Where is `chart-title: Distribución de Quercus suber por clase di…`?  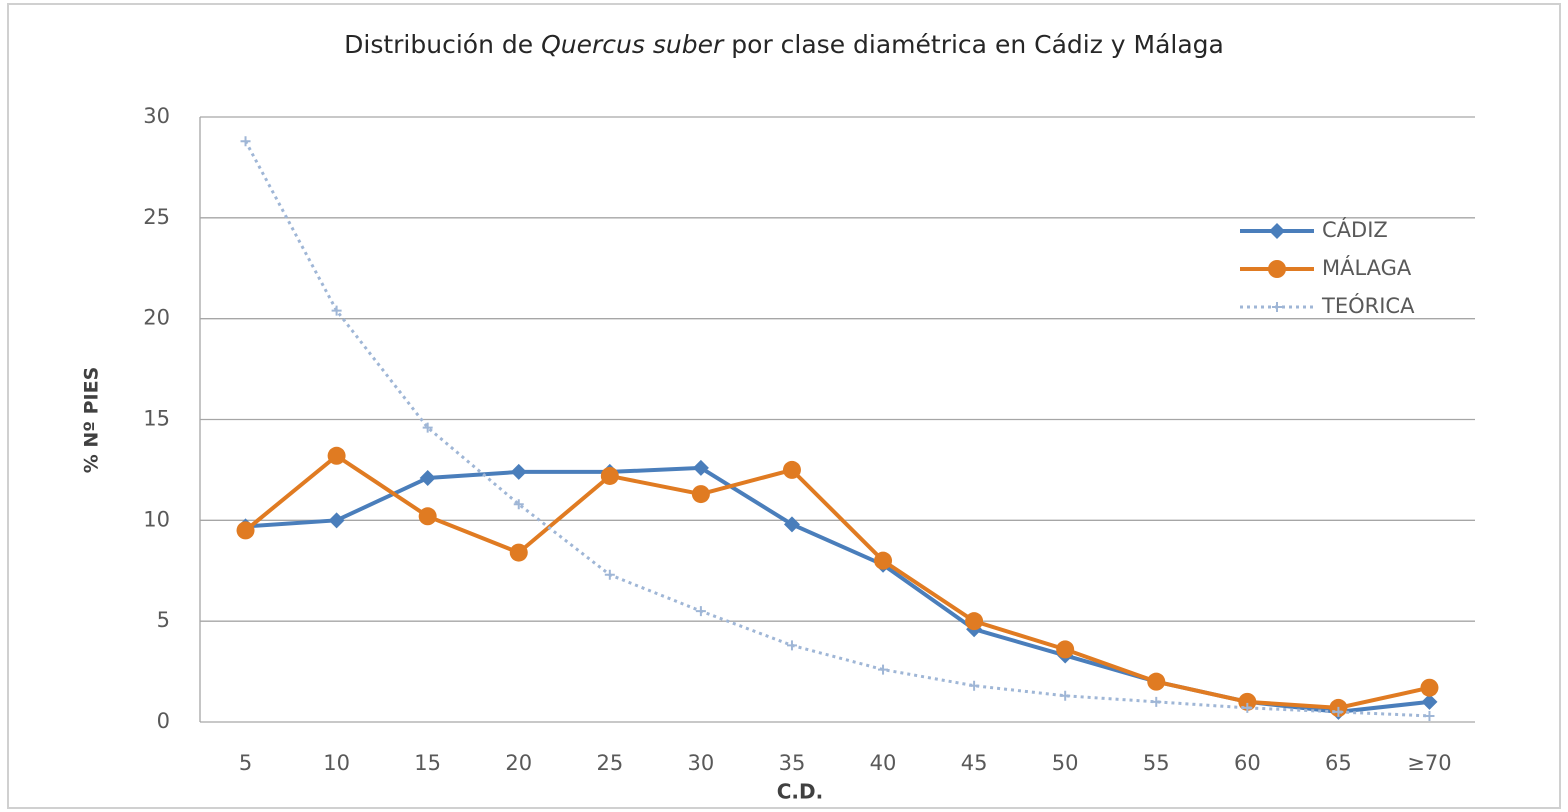 chart-title: Distribución de Quercus suber por clase di… is located at coordinates (784, 44).